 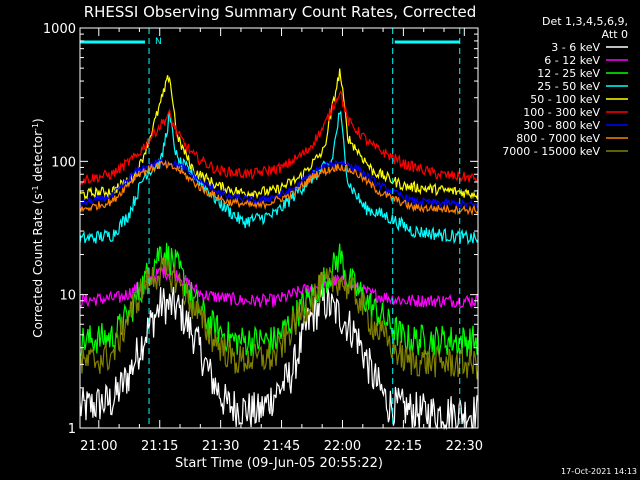 What do you see at coordinates (279, 463) in the screenshot?
I see `x-axis-label: Start Time (09-Jun-05 20:55:22)` at bounding box center [279, 463].